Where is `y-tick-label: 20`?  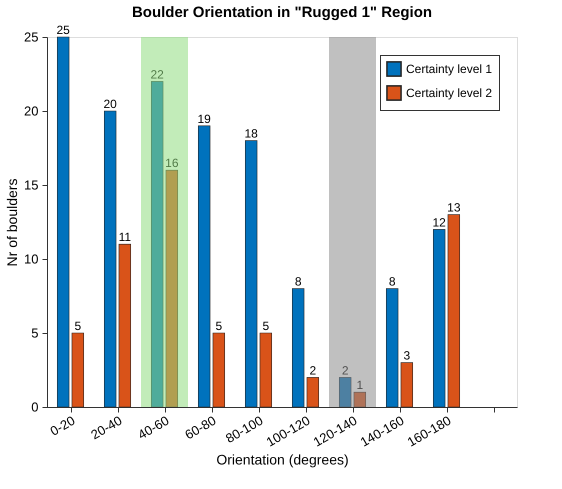 y-tick-label: 20 is located at coordinates (31, 111).